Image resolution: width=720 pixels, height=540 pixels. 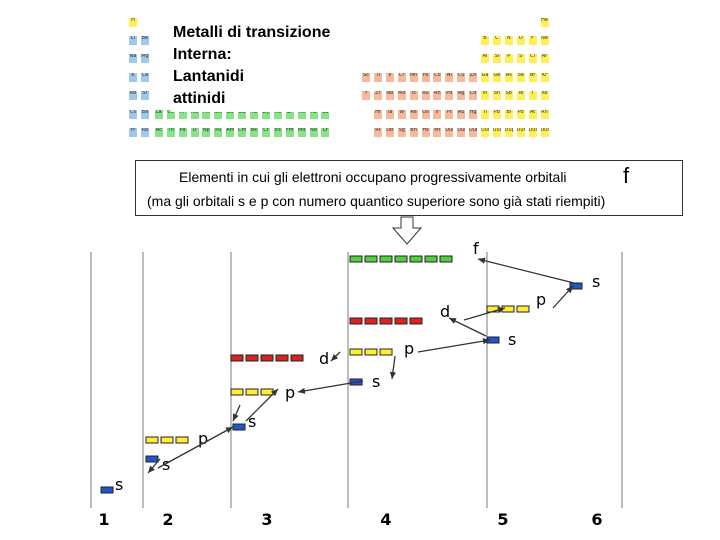 What do you see at coordinates (144, 114) in the screenshot?
I see `element-cell: Ba` at bounding box center [144, 114].